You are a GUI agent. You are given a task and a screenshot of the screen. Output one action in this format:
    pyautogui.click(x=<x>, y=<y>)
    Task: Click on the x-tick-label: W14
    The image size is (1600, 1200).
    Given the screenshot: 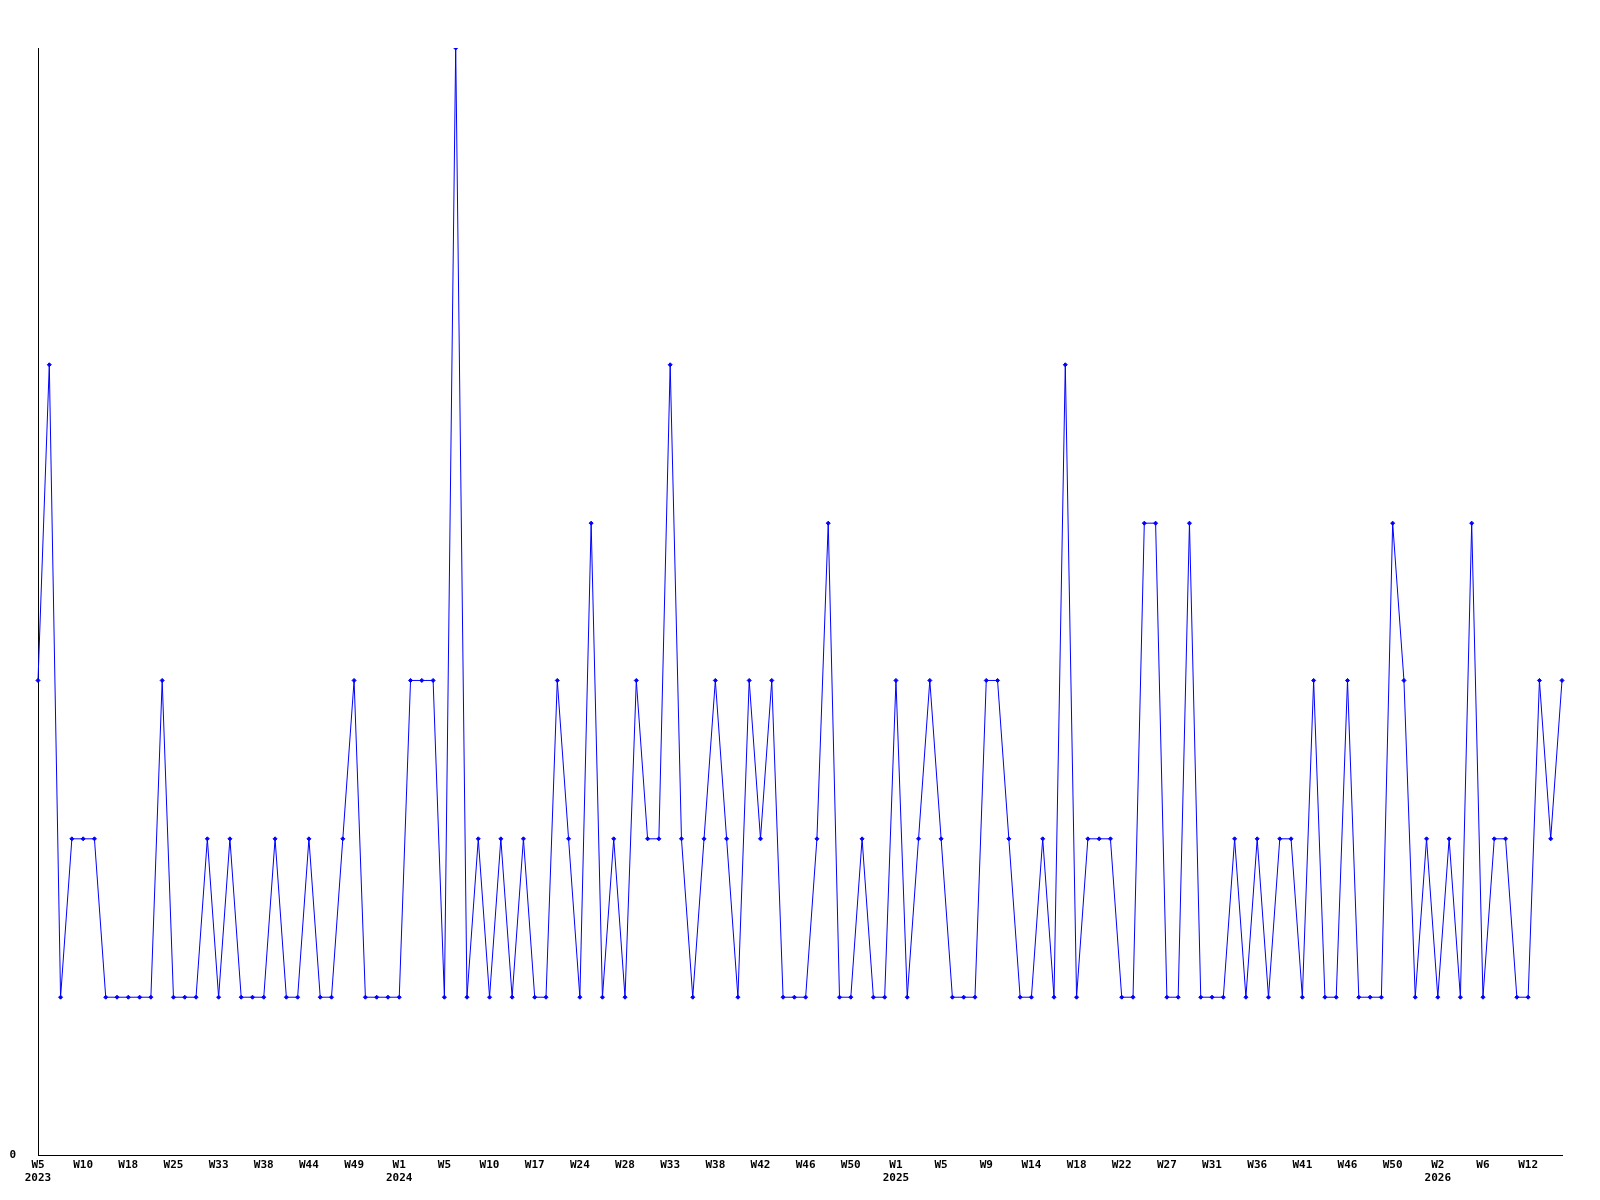 What is the action you would take?
    pyautogui.click(x=1031, y=1165)
    